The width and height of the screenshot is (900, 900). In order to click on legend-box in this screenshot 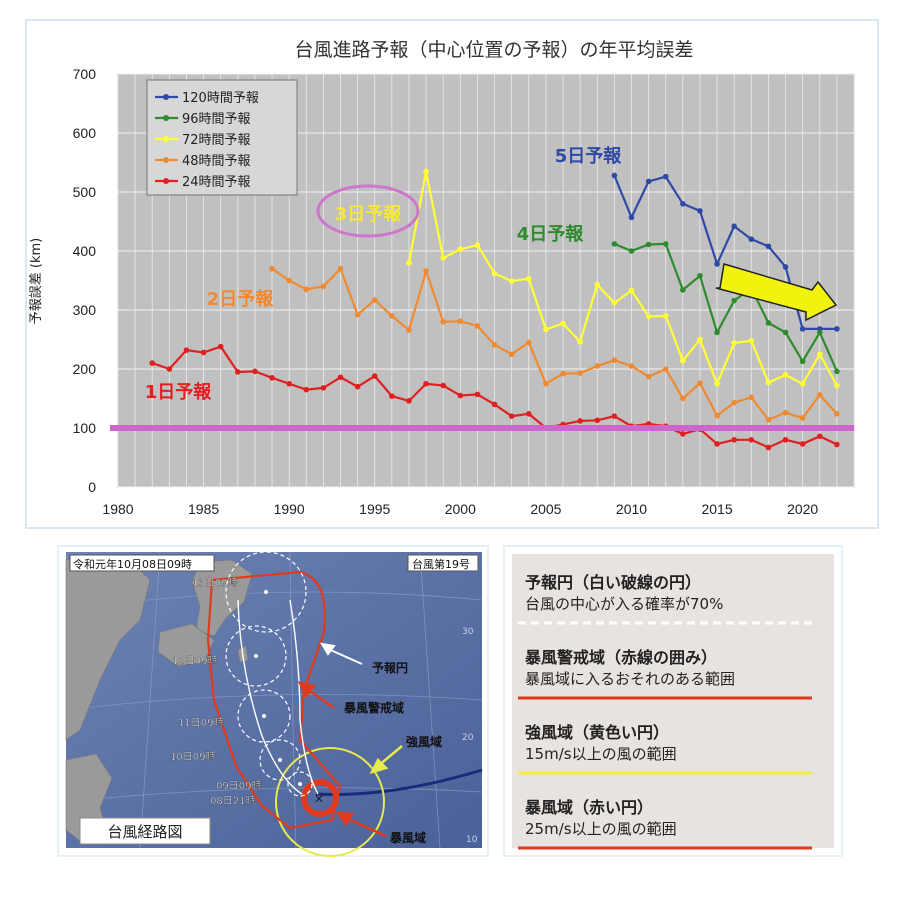, I will do `click(222, 137)`.